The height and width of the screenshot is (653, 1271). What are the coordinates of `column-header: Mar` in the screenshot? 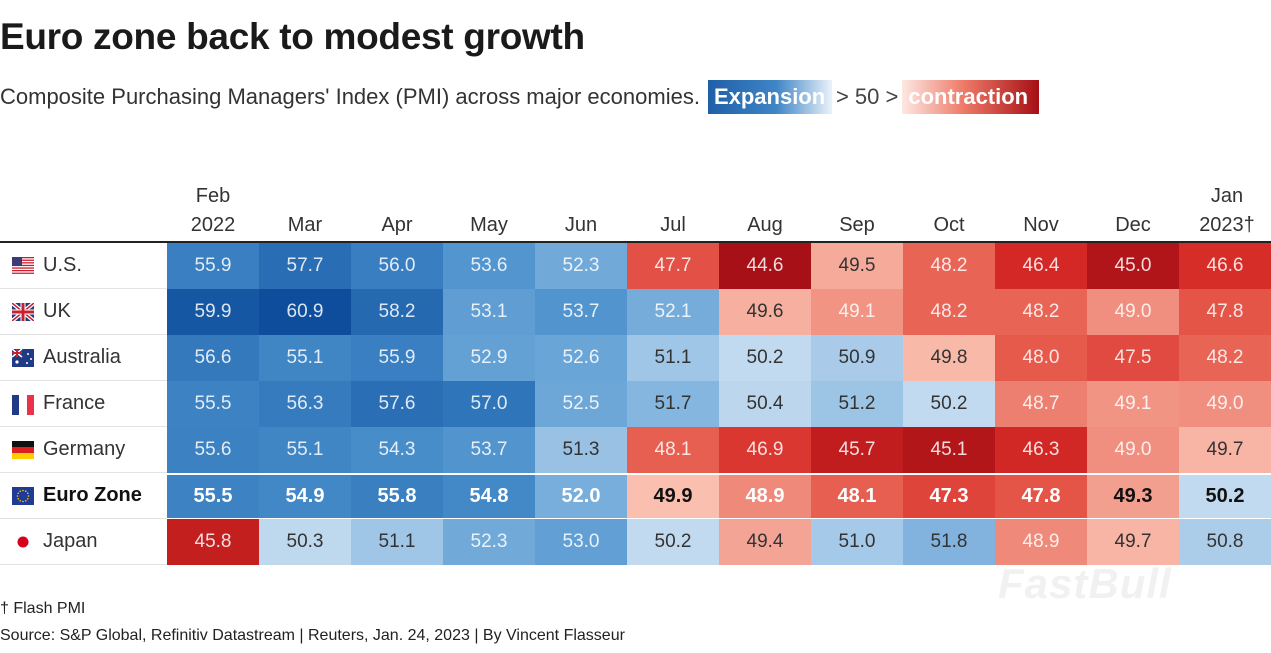 It's located at (305, 206).